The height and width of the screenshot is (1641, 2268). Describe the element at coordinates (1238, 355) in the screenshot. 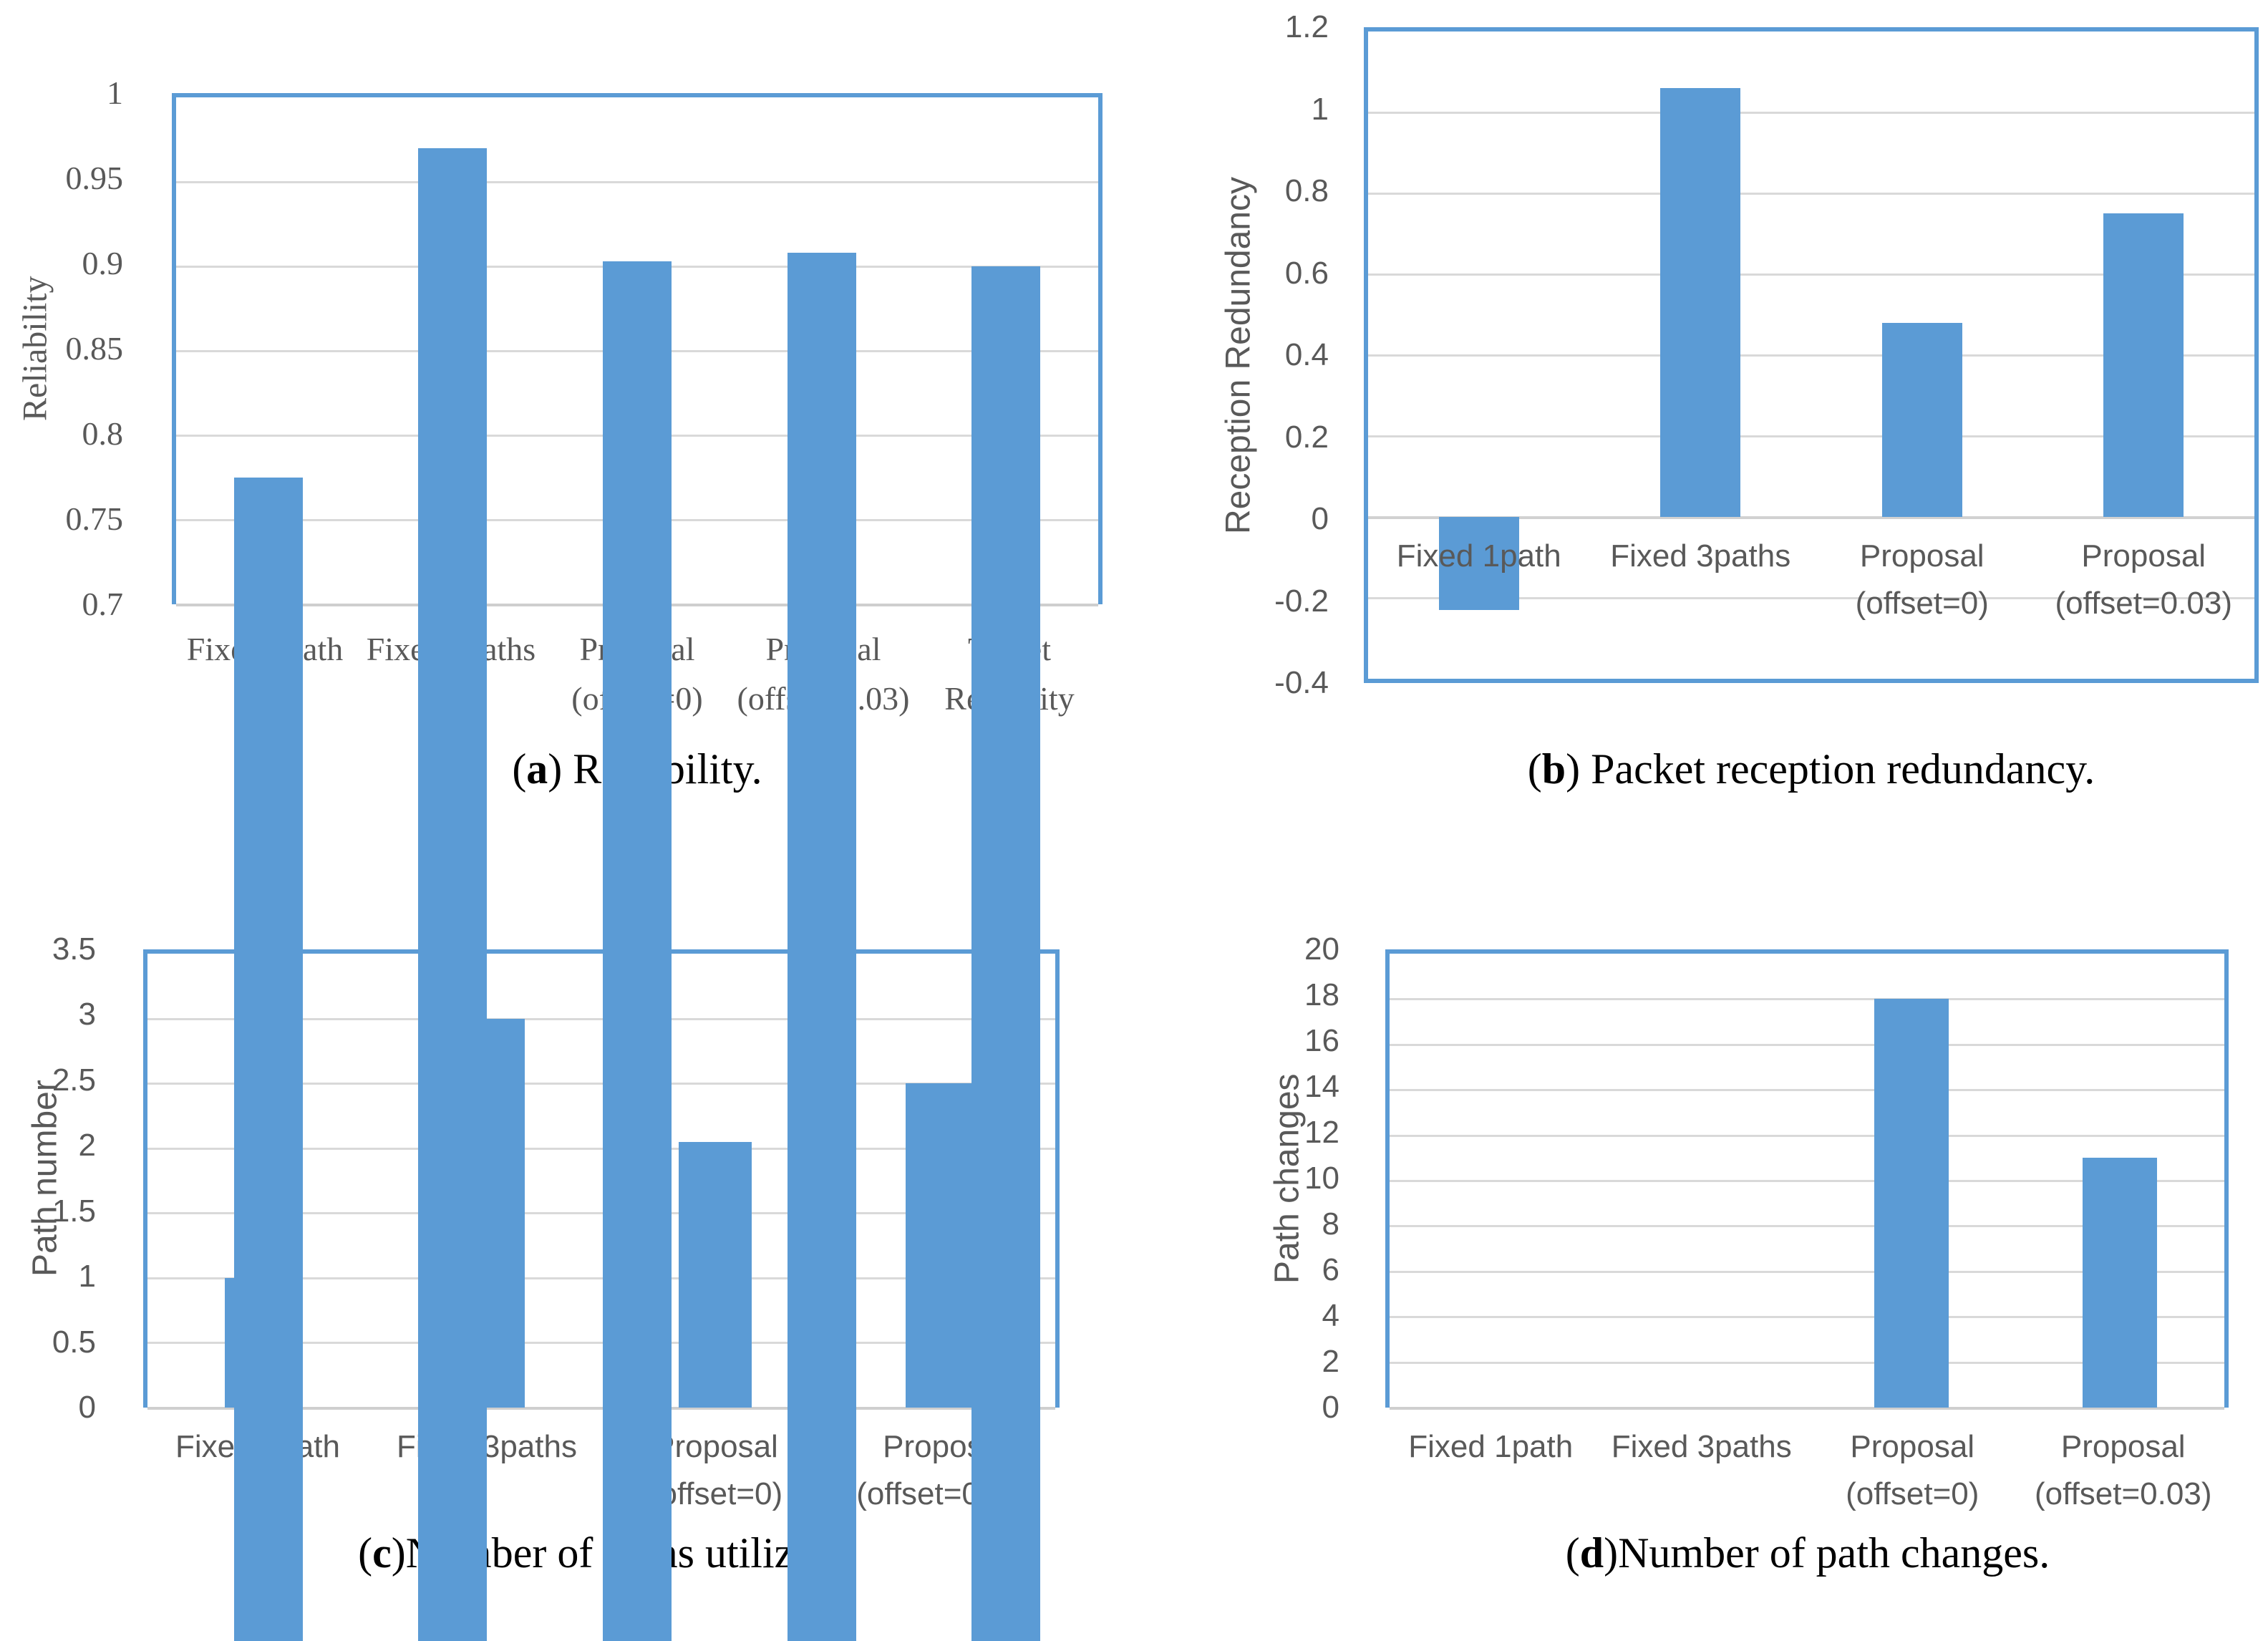

I see `y-axis-title: Reception Redundancy` at that location.